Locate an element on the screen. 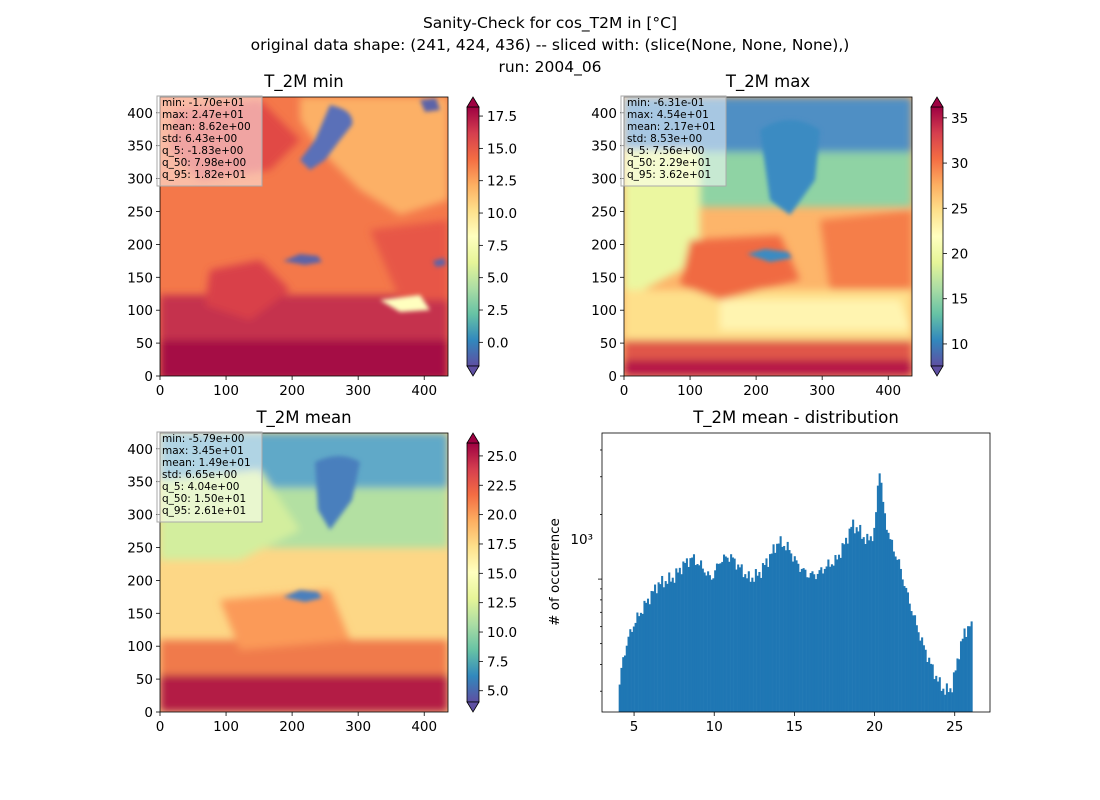  map-ytick-label: 350 is located at coordinates (140, 483).